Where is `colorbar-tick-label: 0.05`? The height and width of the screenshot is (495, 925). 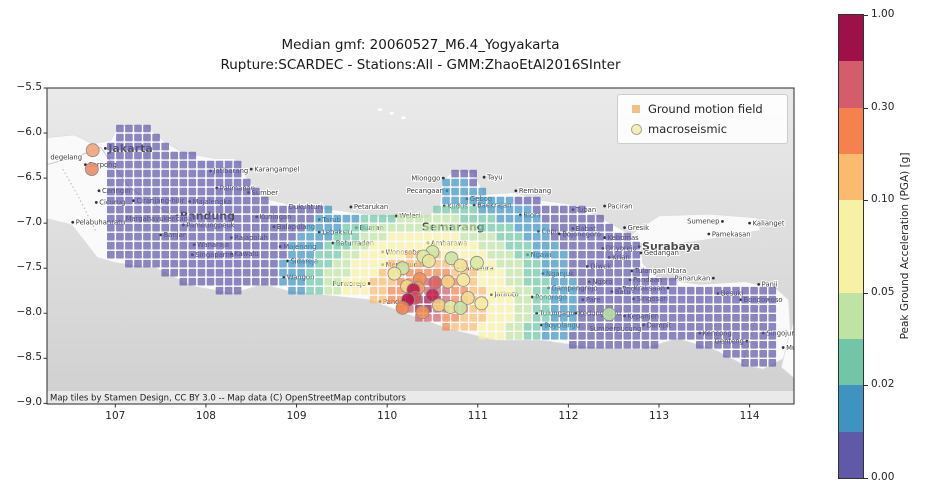
colorbar-tick-label: 0.05 is located at coordinates (883, 291).